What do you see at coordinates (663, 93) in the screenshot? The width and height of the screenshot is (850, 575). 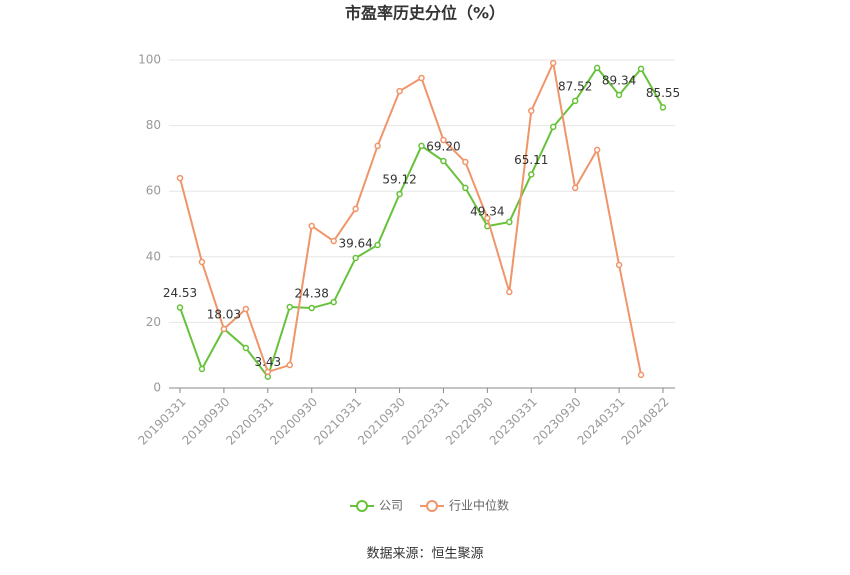 I see `data-label: 85.55` at bounding box center [663, 93].